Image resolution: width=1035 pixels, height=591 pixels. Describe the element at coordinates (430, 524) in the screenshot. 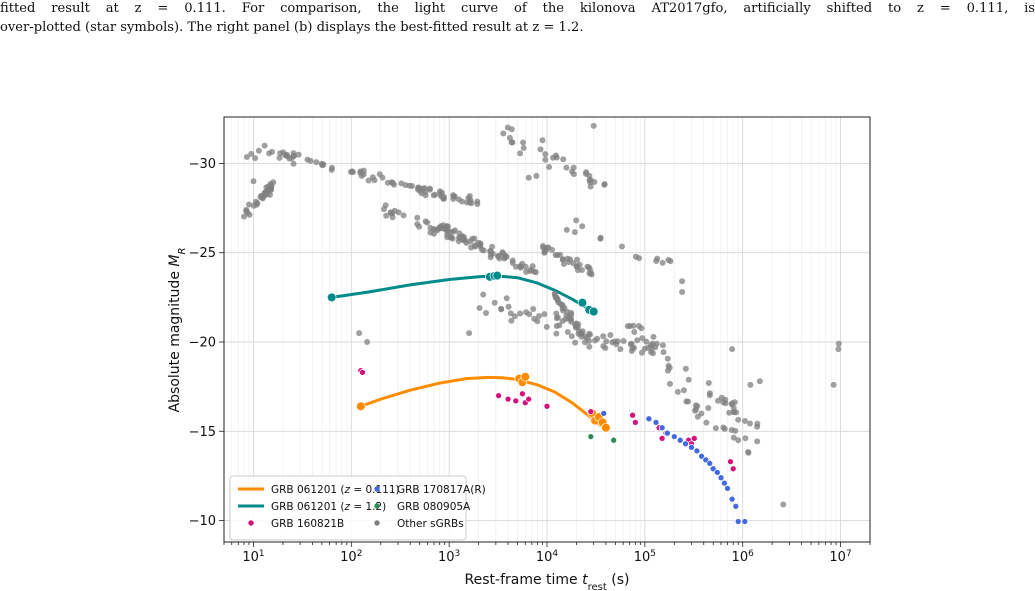

I see `legend-label: Other sGRBs` at that location.